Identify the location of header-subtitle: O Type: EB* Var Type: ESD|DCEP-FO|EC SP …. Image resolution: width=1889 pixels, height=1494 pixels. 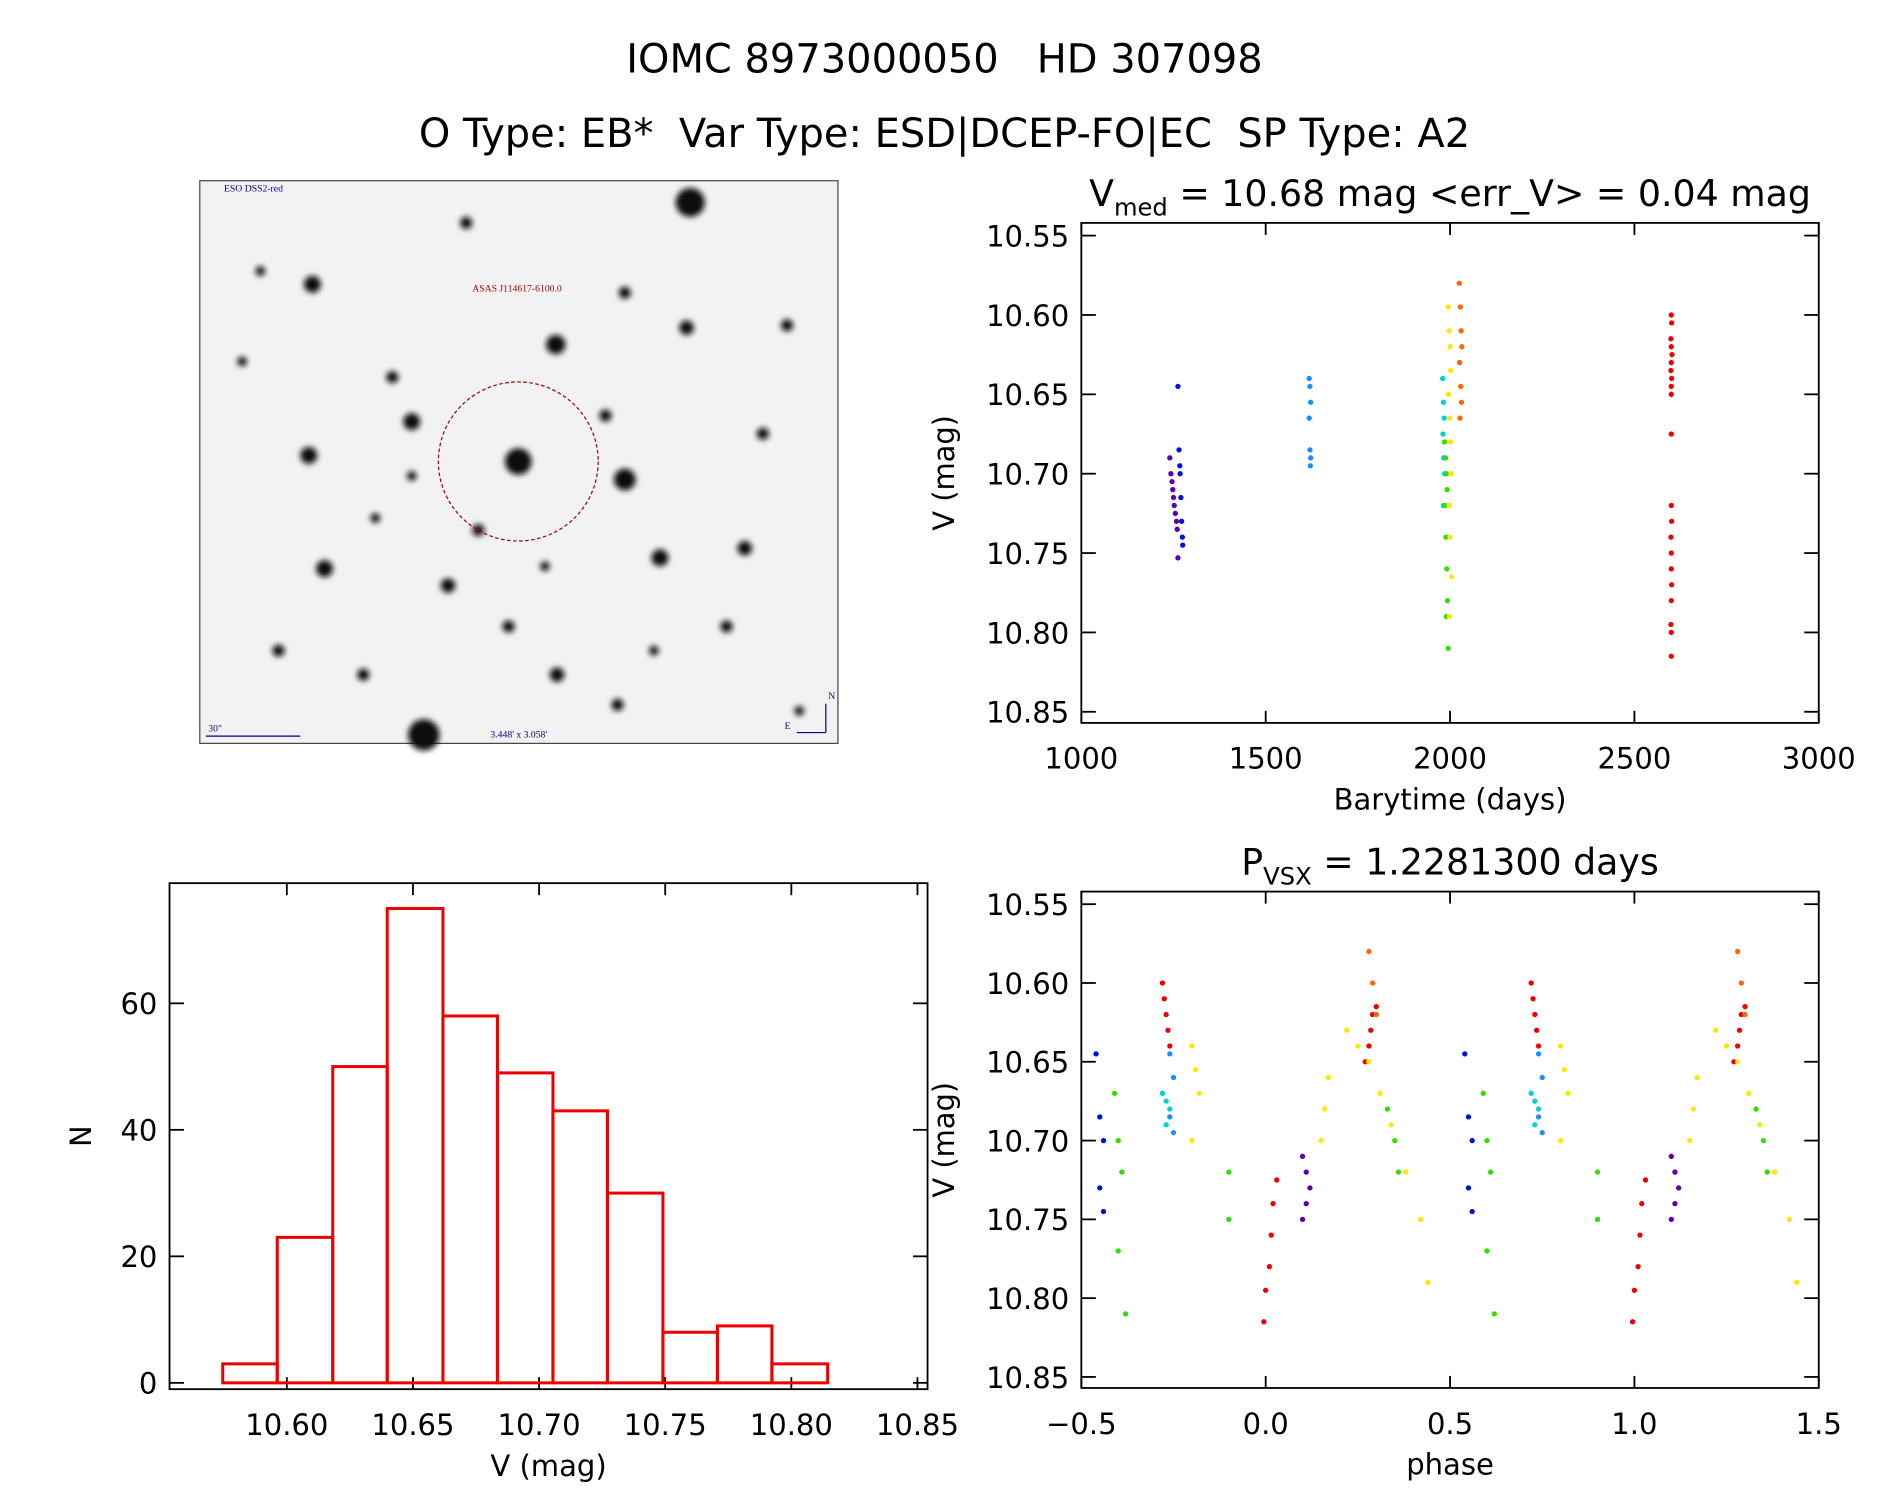
(944, 134).